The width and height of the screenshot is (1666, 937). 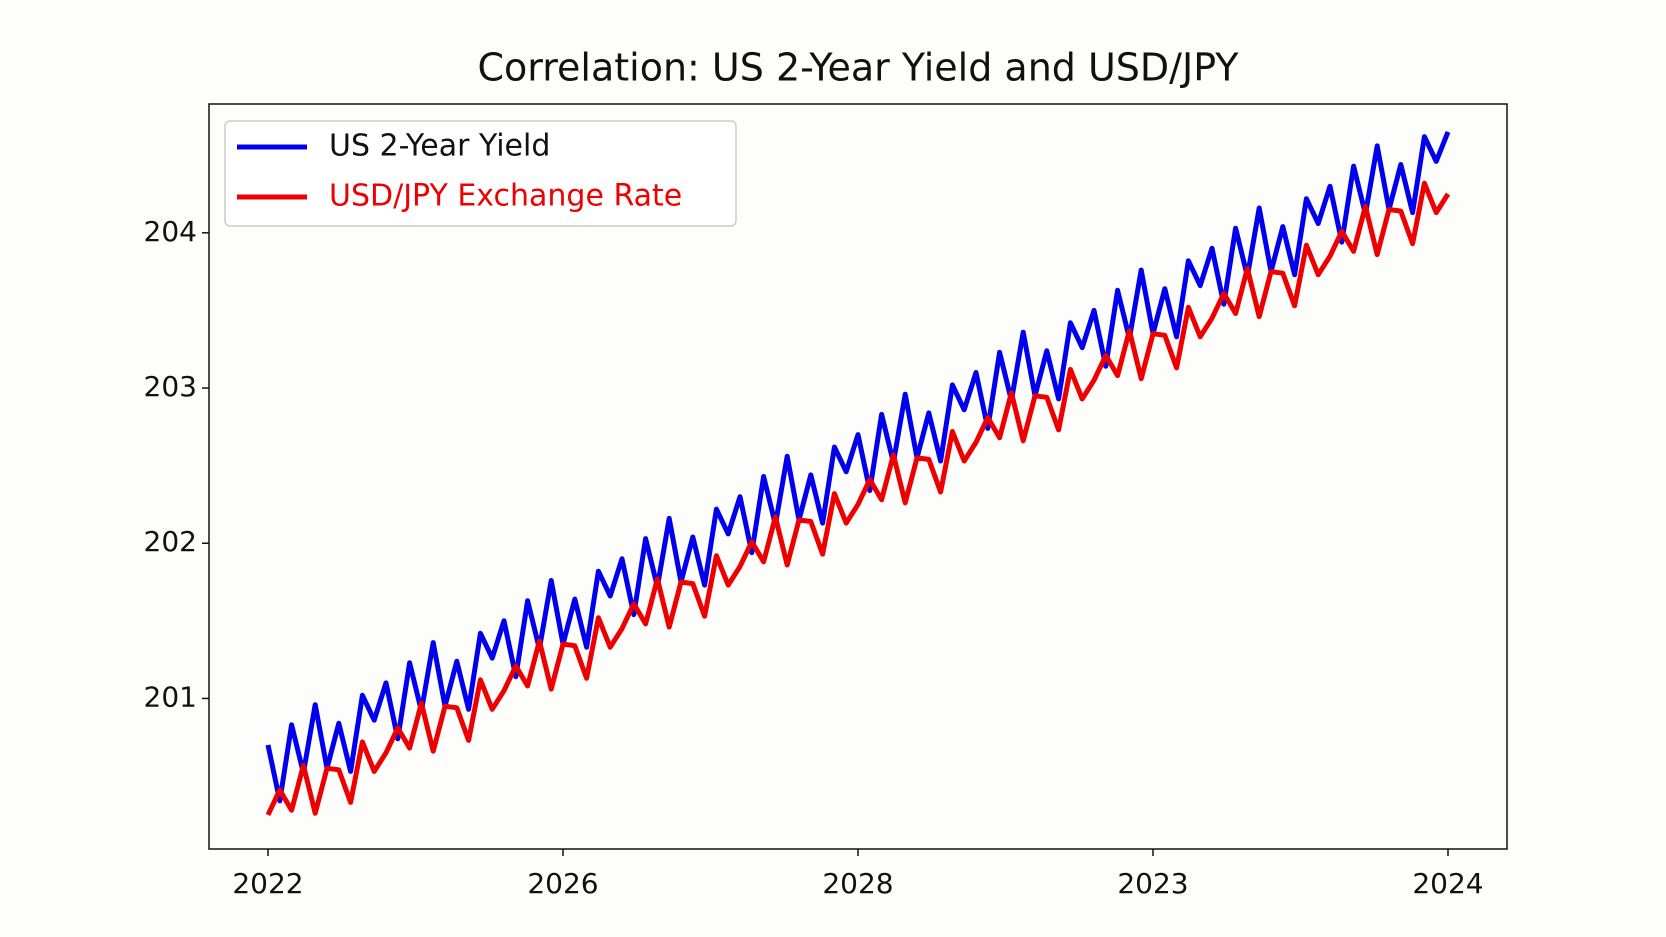 I want to click on x-tick-label: 2022, so click(x=267, y=883).